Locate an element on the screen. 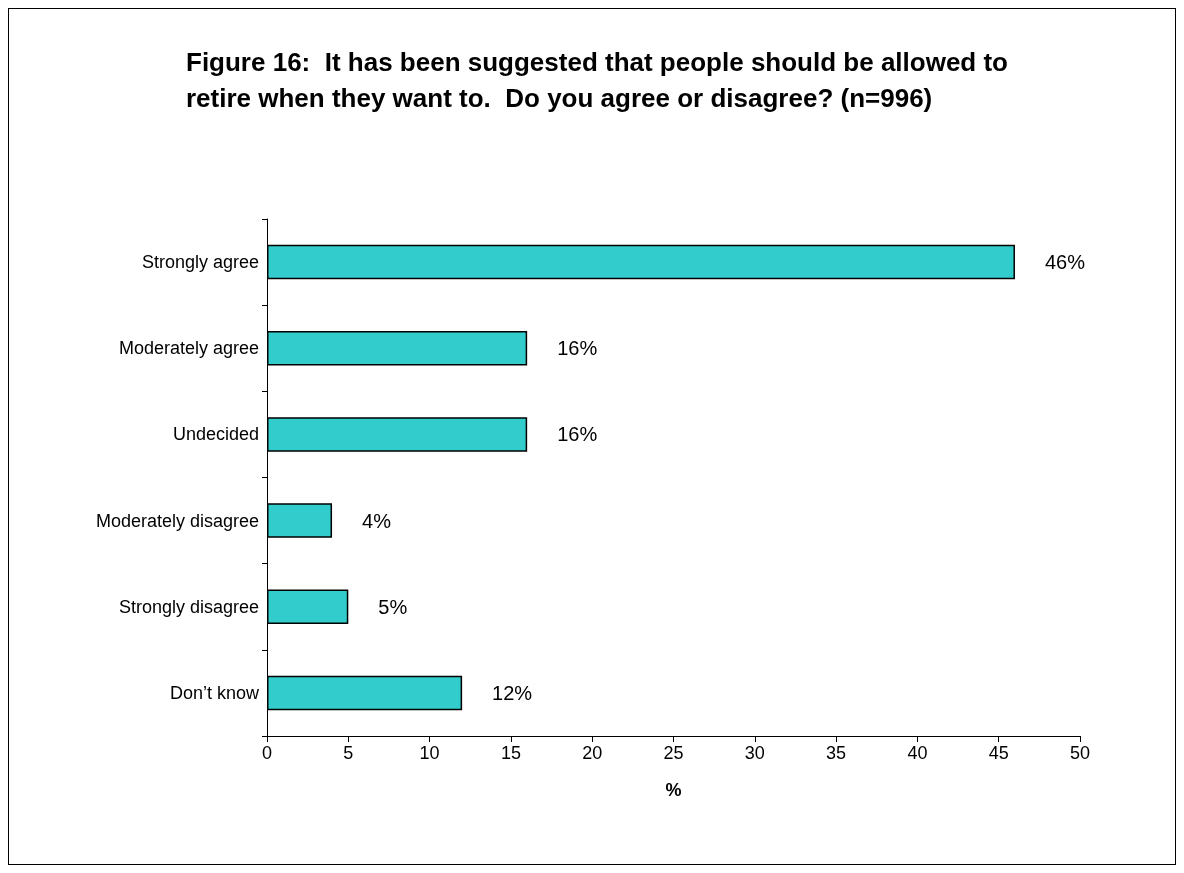 The width and height of the screenshot is (1184, 873). x-tick-label: 10 is located at coordinates (429, 753).